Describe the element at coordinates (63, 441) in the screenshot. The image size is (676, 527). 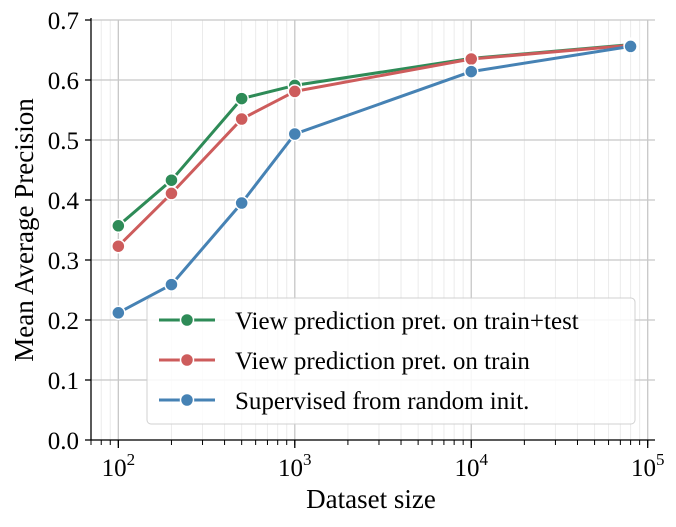
I see `y-tick-label: 0.0` at that location.